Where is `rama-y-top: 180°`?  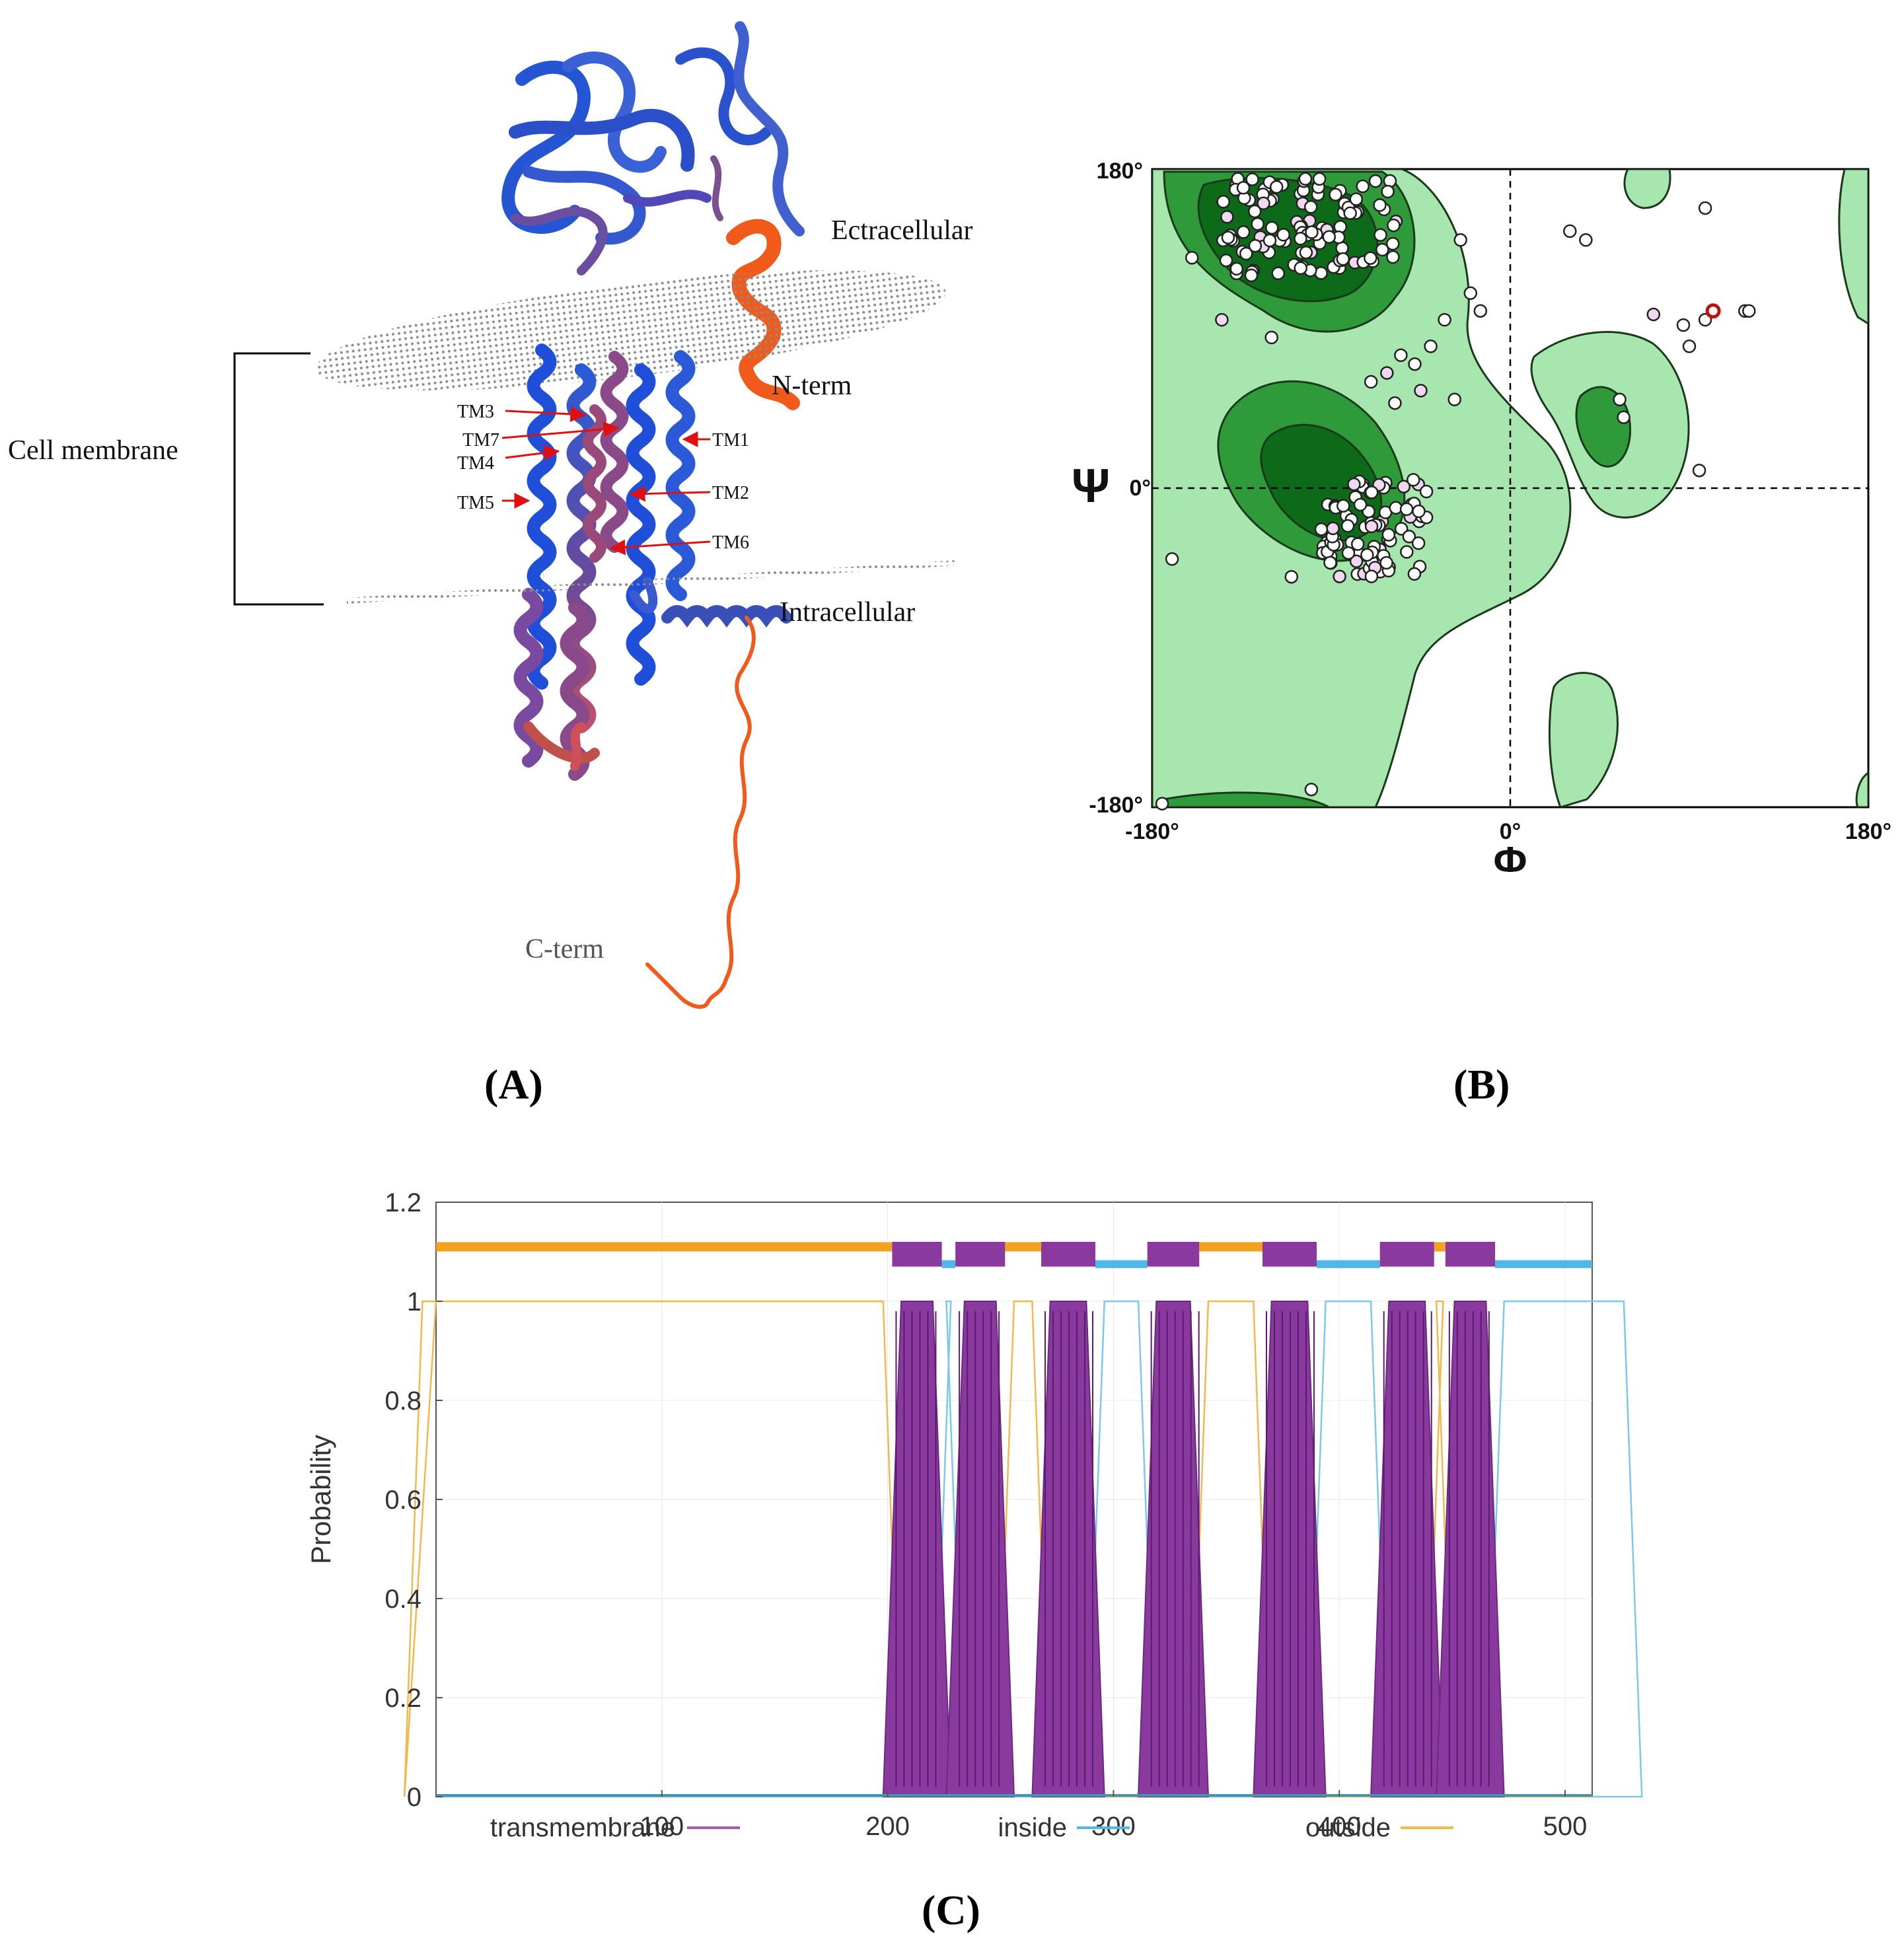 rama-y-top: 180° is located at coordinates (1120, 171).